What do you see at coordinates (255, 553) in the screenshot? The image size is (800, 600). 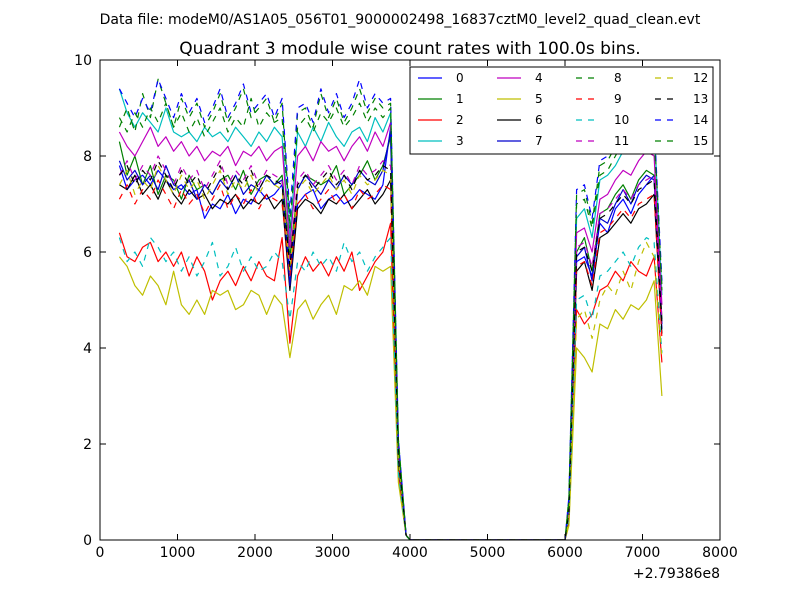 I see `x-tick-label: 2000` at bounding box center [255, 553].